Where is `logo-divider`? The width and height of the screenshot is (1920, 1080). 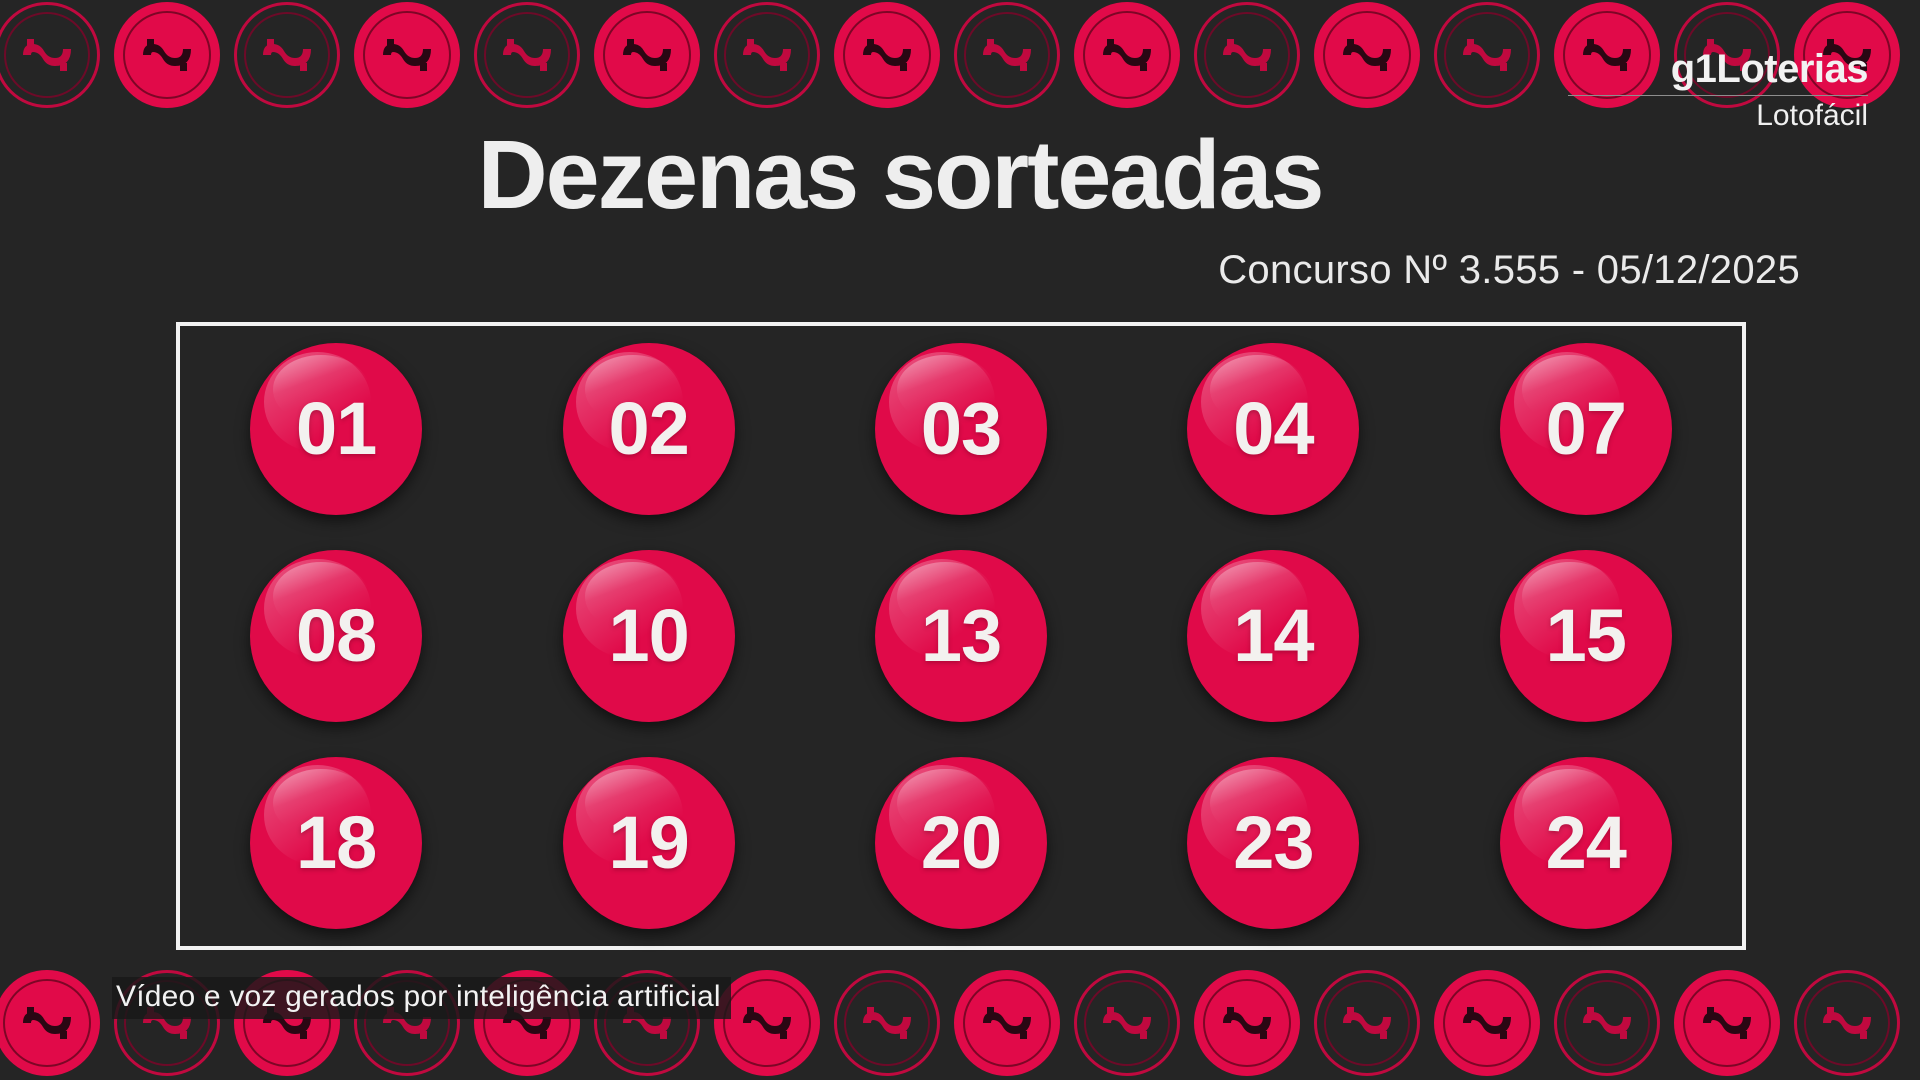
logo-divider is located at coordinates (1718, 95).